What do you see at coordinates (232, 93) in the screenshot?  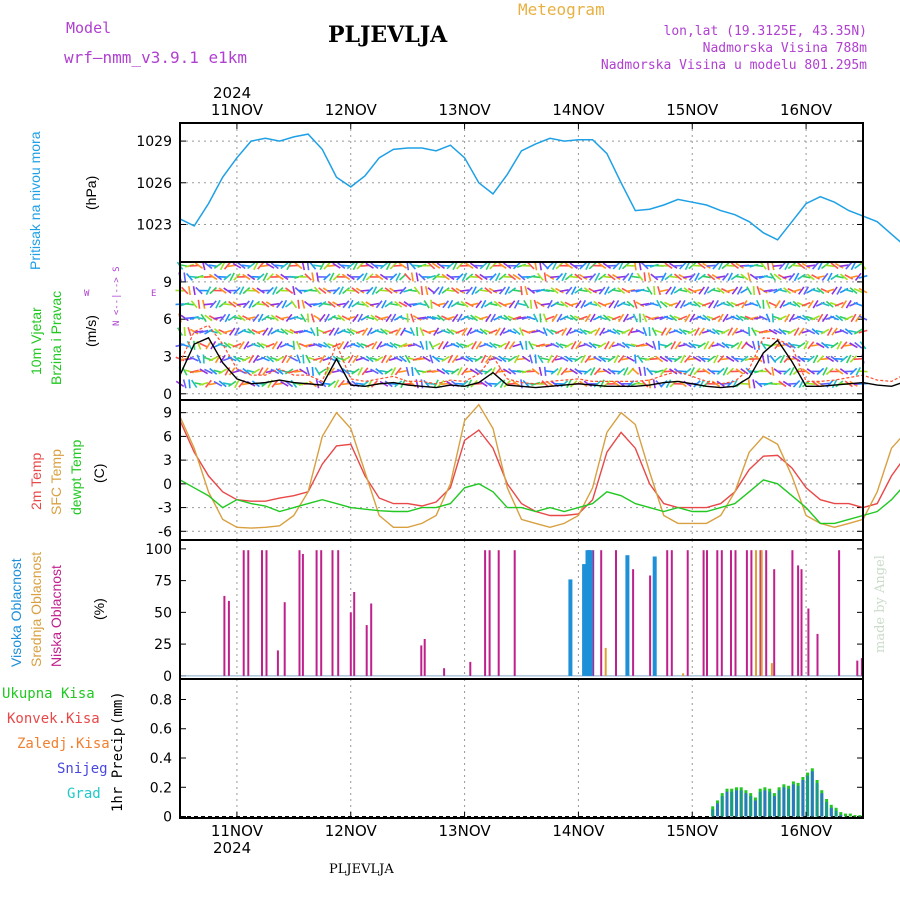 I see `year-label-top: 2024` at bounding box center [232, 93].